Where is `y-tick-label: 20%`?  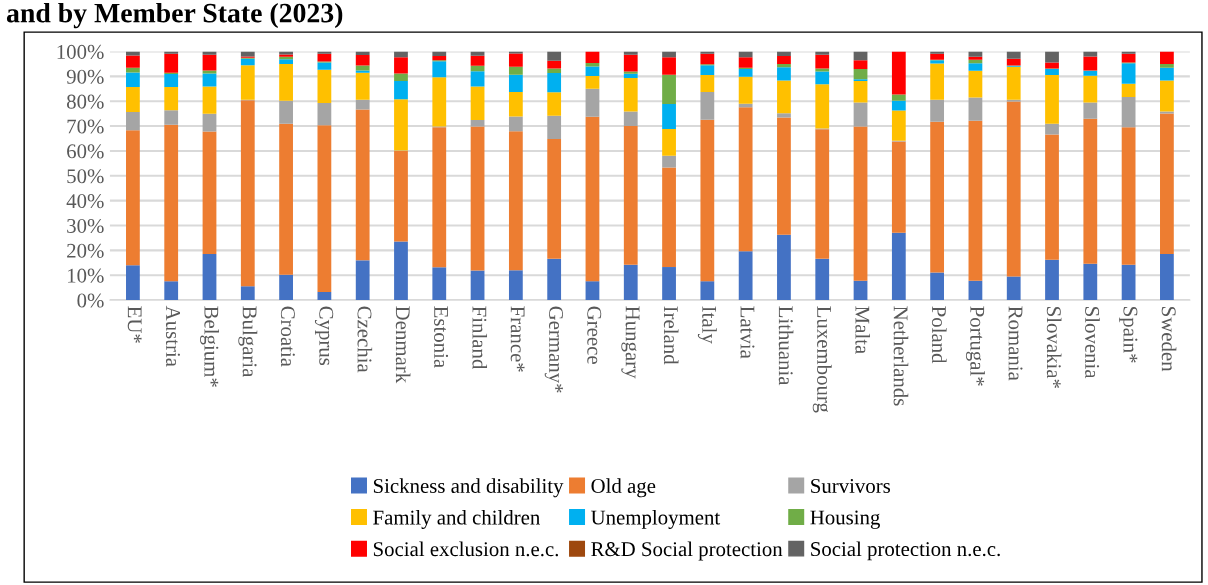
y-tick-label: 20% is located at coordinates (85, 250).